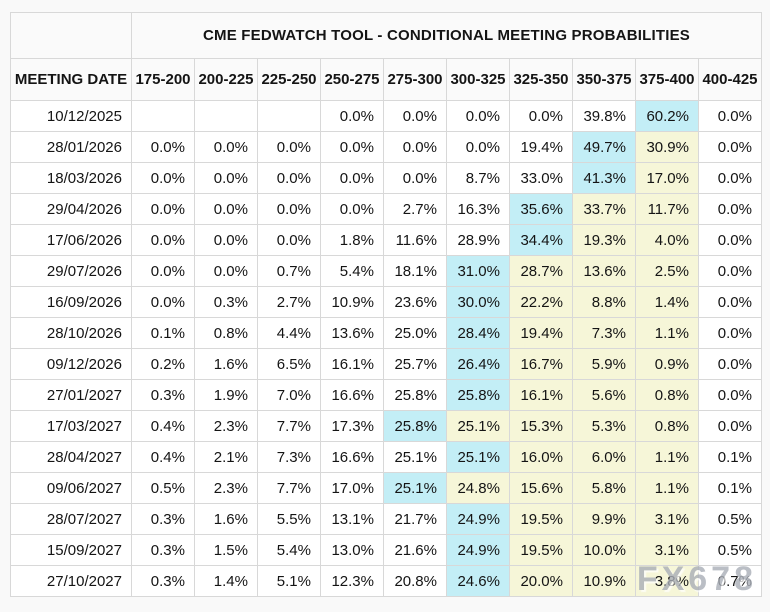  What do you see at coordinates (415, 519) in the screenshot?
I see `probability-cell: 21.7%` at bounding box center [415, 519].